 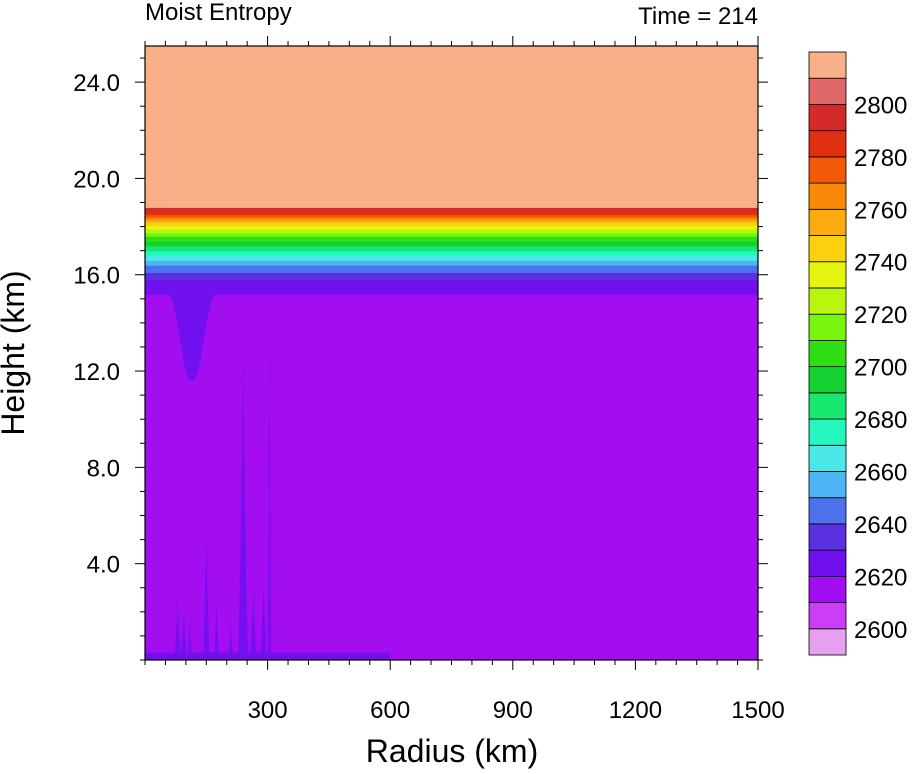 What do you see at coordinates (96, 276) in the screenshot?
I see `y-tick-label: 16.0` at bounding box center [96, 276].